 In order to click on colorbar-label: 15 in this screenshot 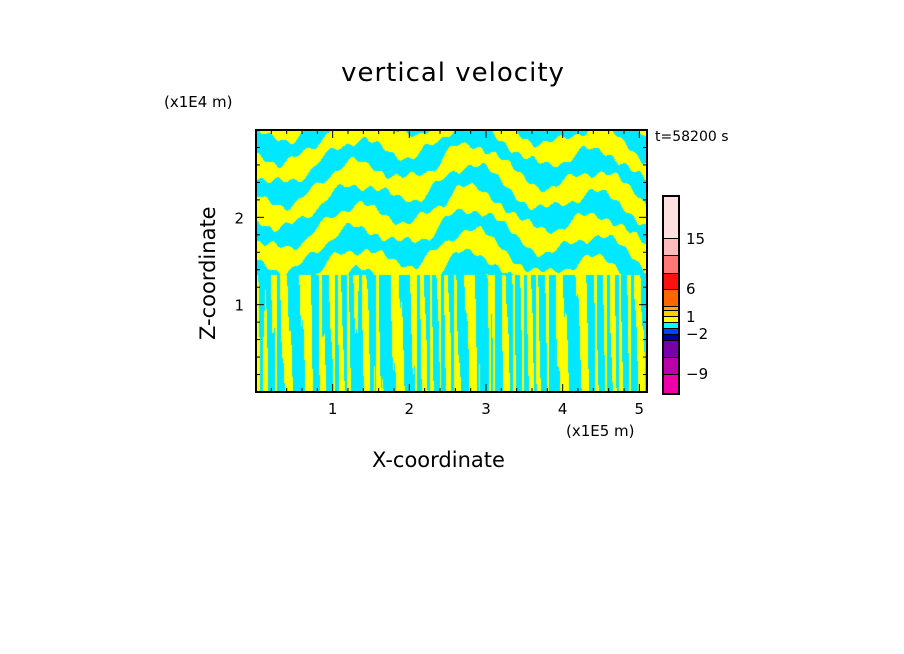, I will do `click(696, 239)`.